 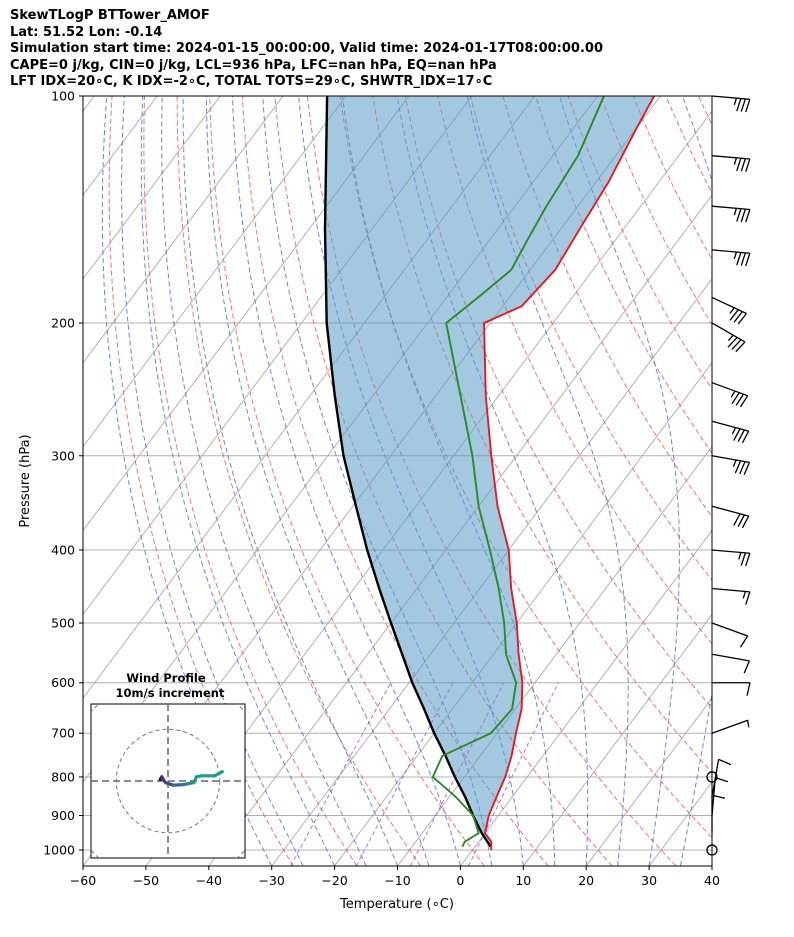 What do you see at coordinates (460, 880) in the screenshot?
I see `x-tick-label: 0` at bounding box center [460, 880].